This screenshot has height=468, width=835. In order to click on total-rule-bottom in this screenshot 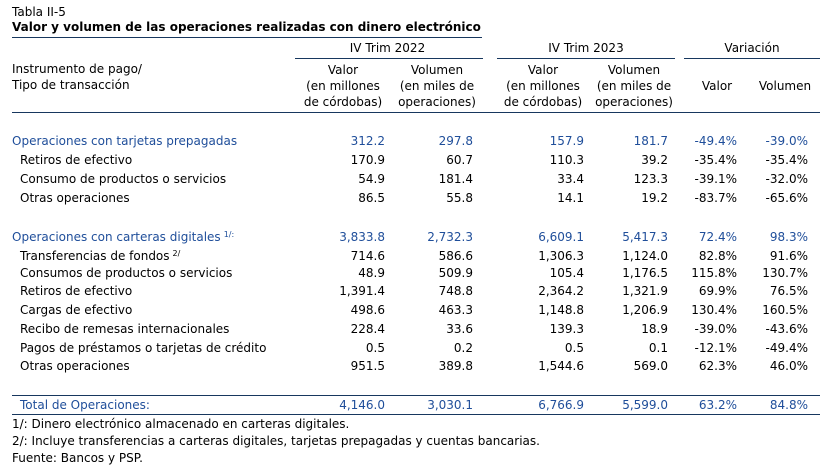, I will do `click(416, 414)`.